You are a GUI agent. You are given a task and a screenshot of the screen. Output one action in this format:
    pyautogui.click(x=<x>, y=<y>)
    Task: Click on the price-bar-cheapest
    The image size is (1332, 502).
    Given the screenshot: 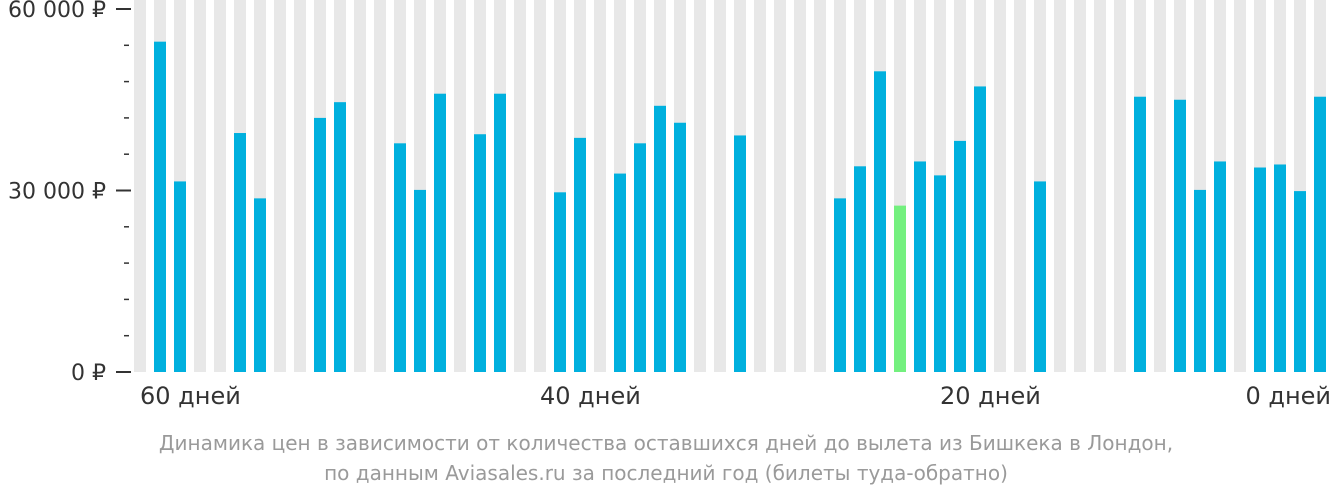 What is the action you would take?
    pyautogui.click(x=900, y=288)
    